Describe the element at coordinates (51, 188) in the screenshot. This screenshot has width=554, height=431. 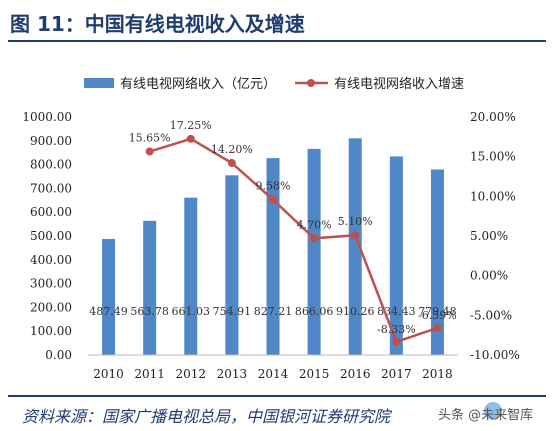
I see `left-tick-label: 700.00` at that location.